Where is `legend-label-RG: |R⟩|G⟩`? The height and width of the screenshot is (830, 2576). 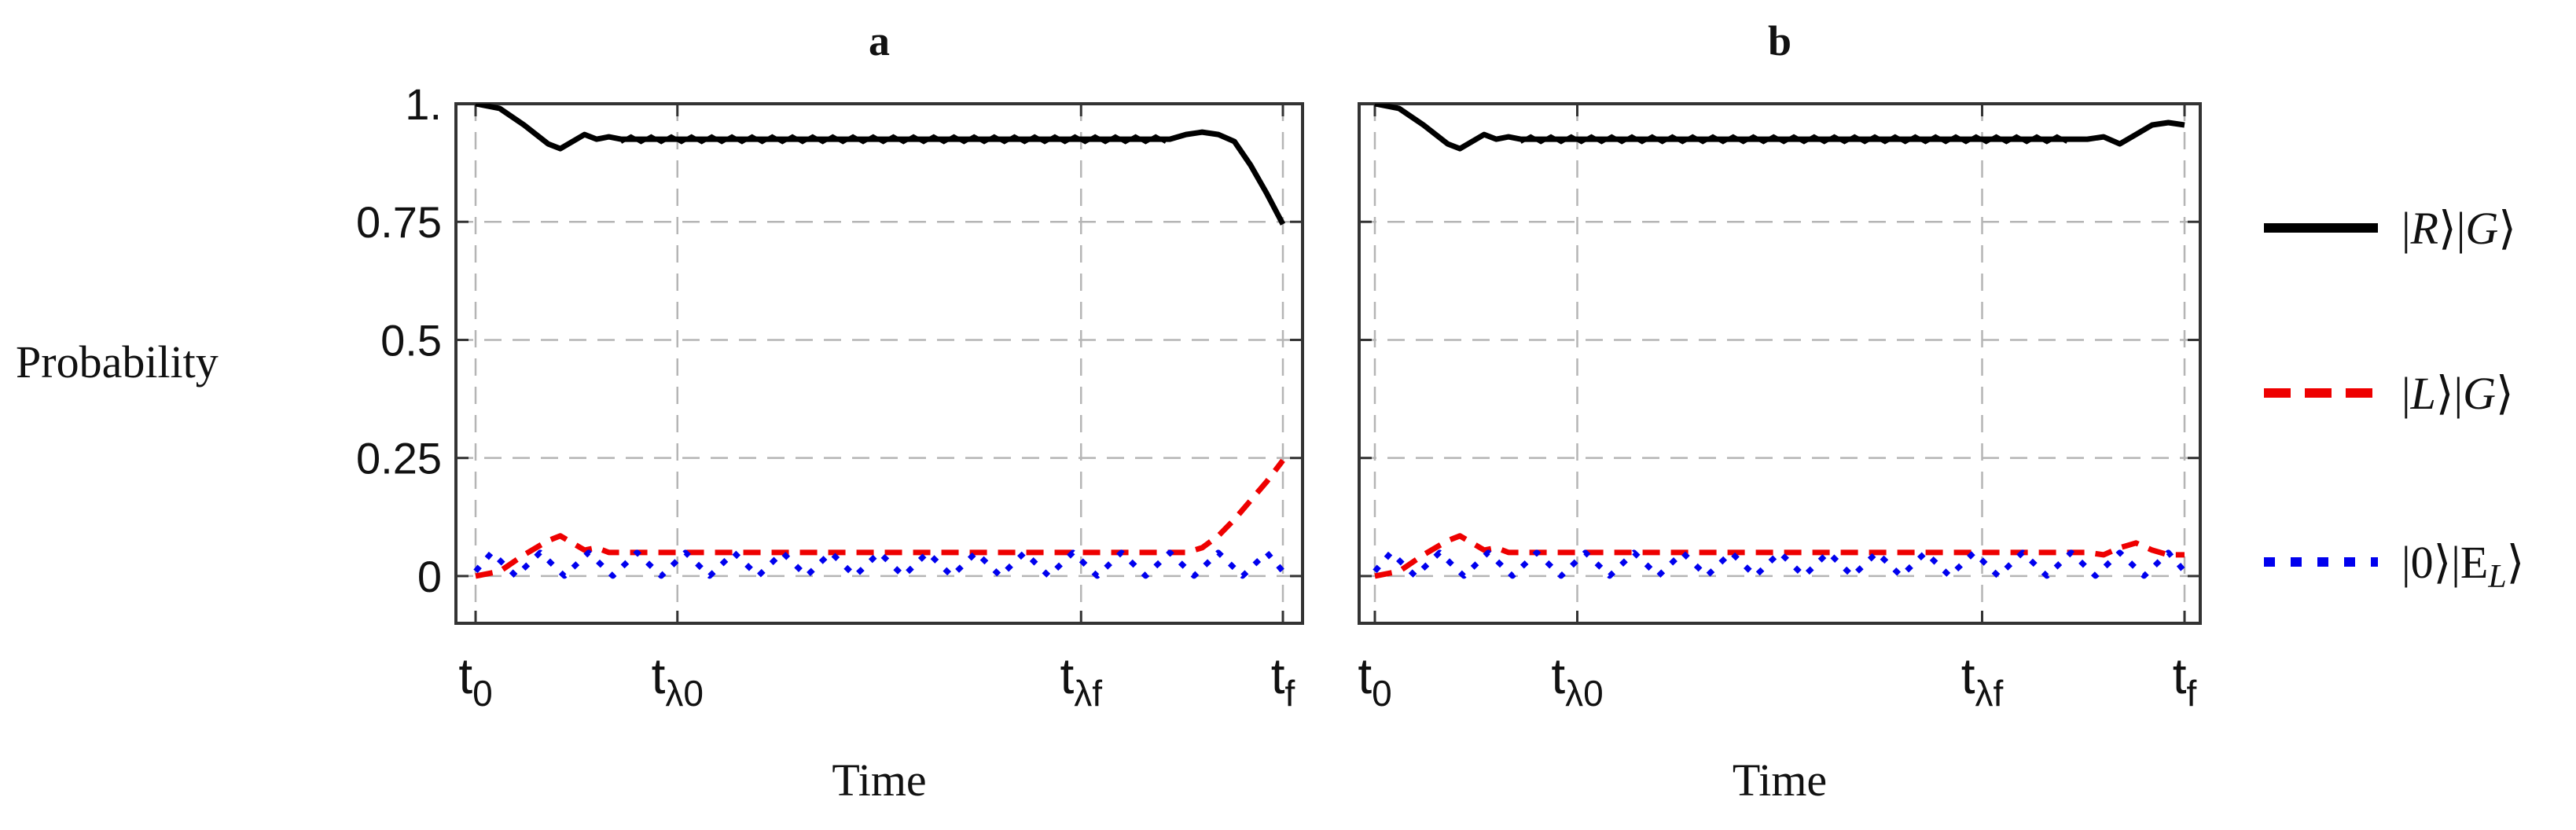 legend-label-RG: |R⟩|G⟩ is located at coordinates (2458, 228).